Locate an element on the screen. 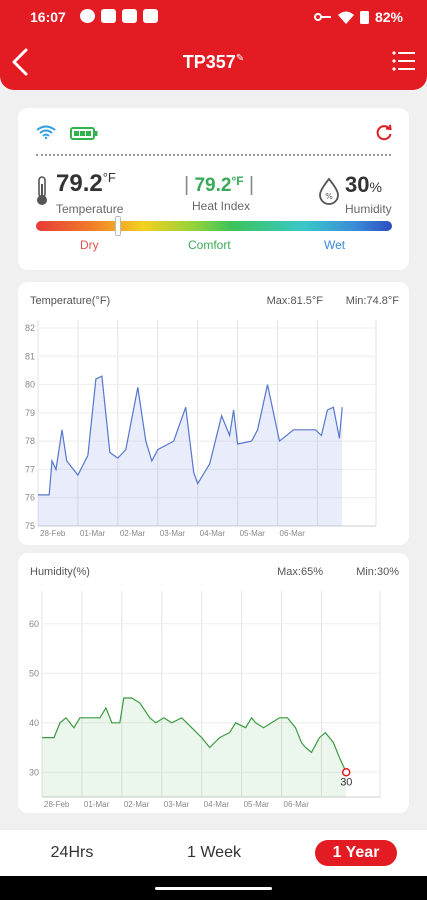 This screenshot has width=427, height=900. system-nav-bar is located at coordinates (213, 888).